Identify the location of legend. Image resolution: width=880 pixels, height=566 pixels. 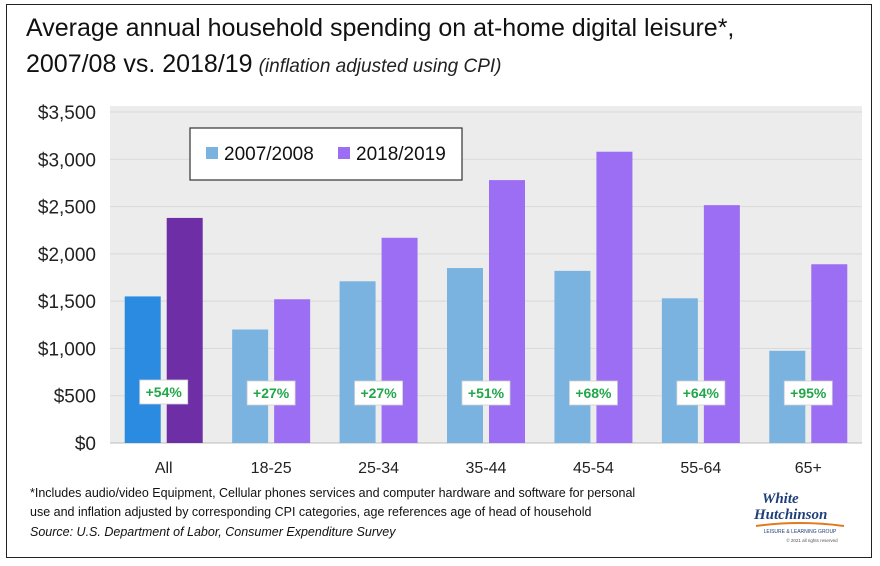
(326, 154).